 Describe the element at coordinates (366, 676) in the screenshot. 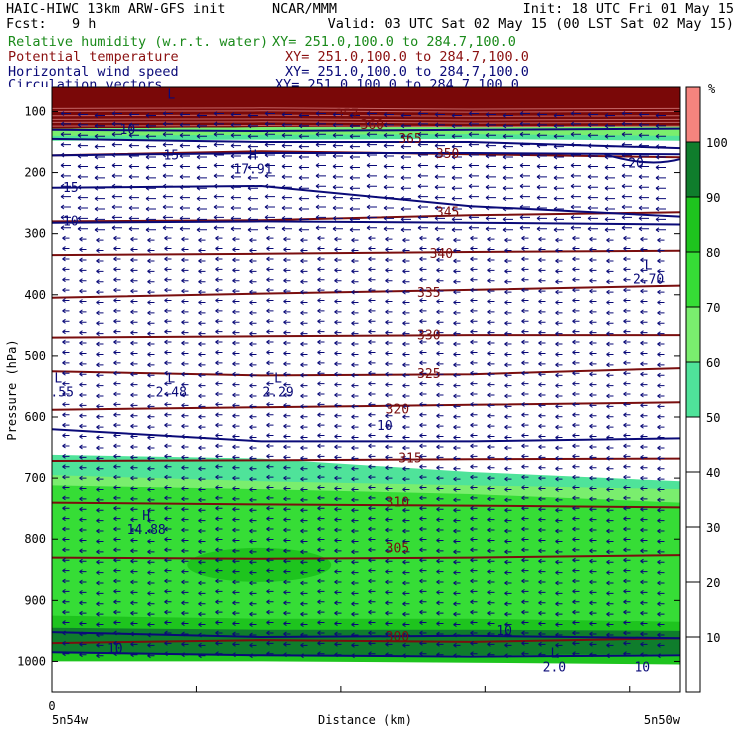

I see `rh-below-ground` at that location.